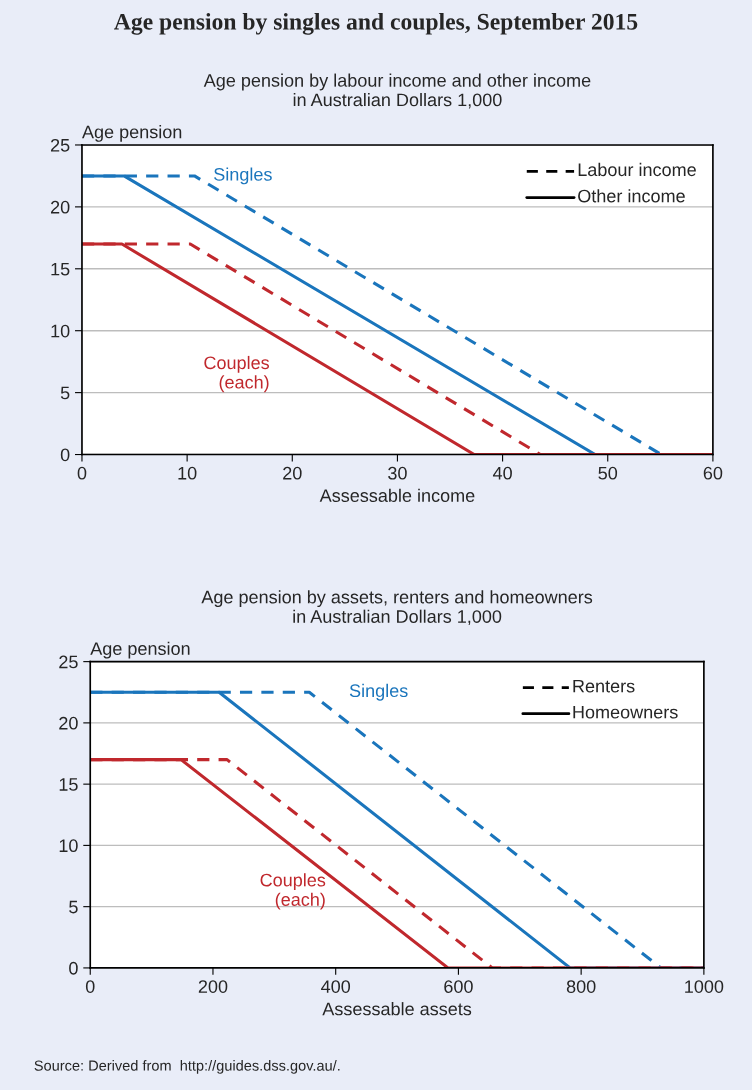 This screenshot has width=752, height=1090. What do you see at coordinates (704, 986) in the screenshot?
I see `x-tick-label: 1000` at bounding box center [704, 986].